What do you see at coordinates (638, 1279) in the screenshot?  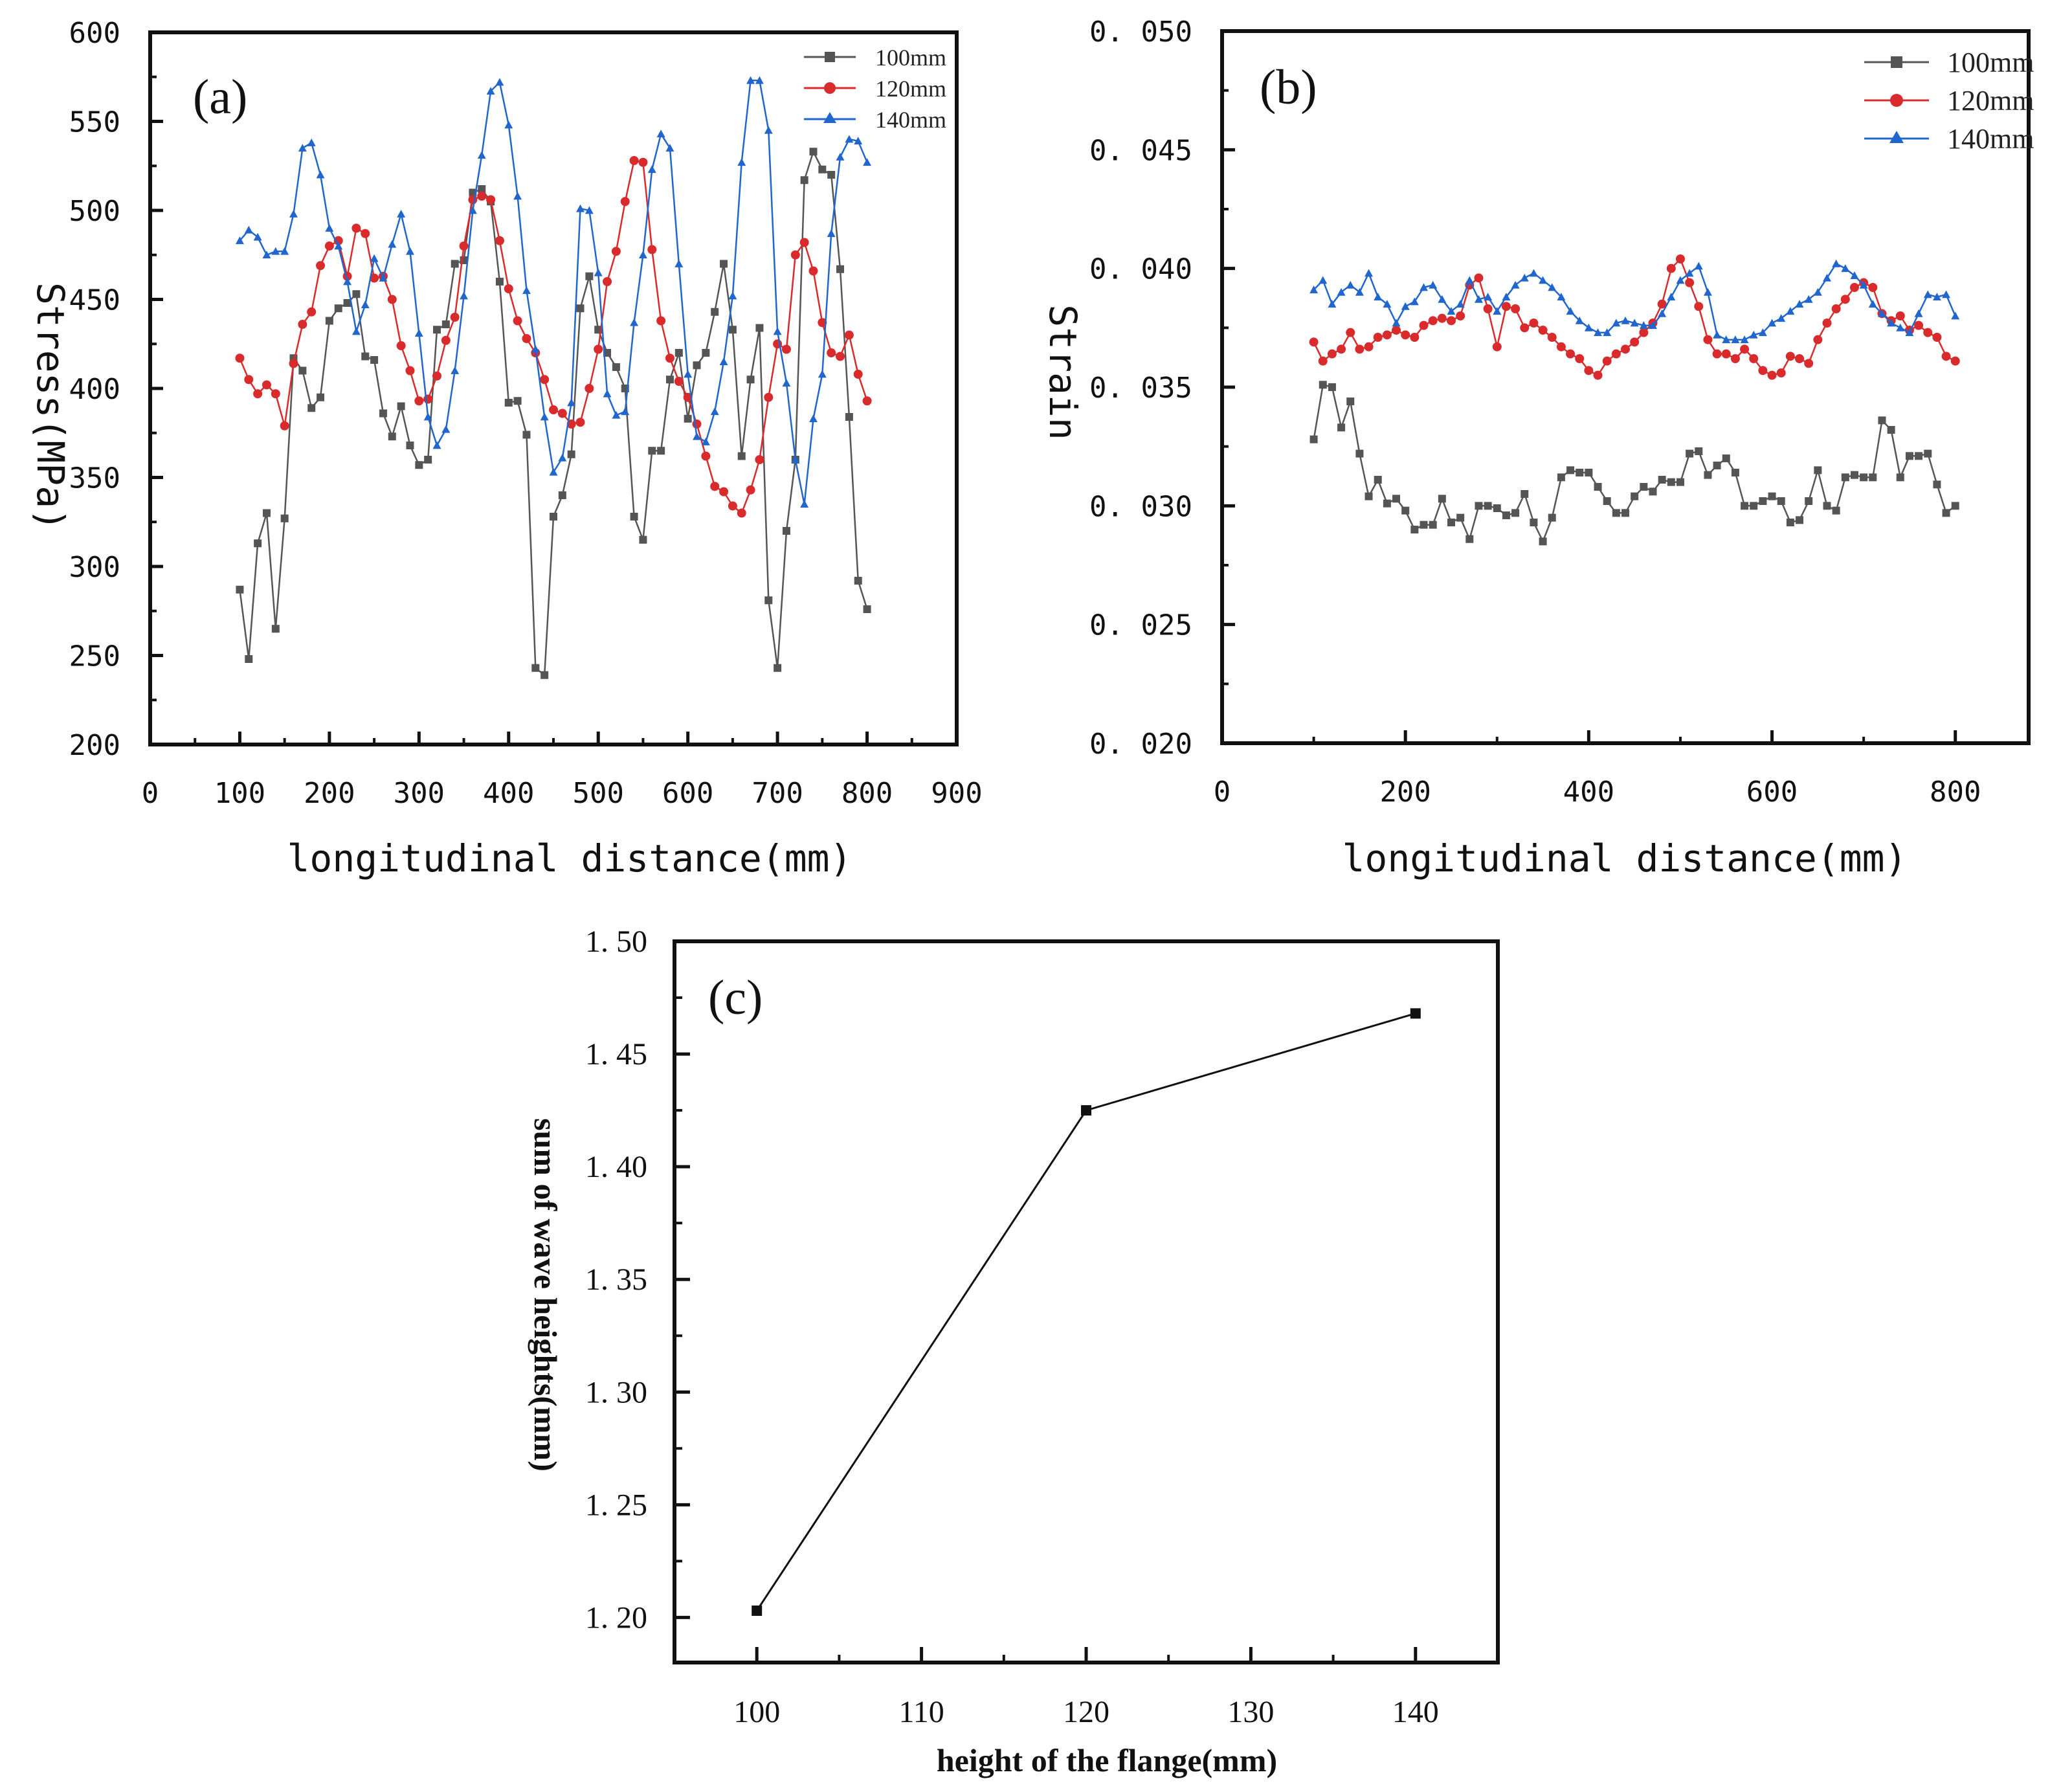 I see `y-axis-ticks: 1. 20 1. 25 1. 30 1. 35 1. 40 1. 45 1. 50` at bounding box center [638, 1279].